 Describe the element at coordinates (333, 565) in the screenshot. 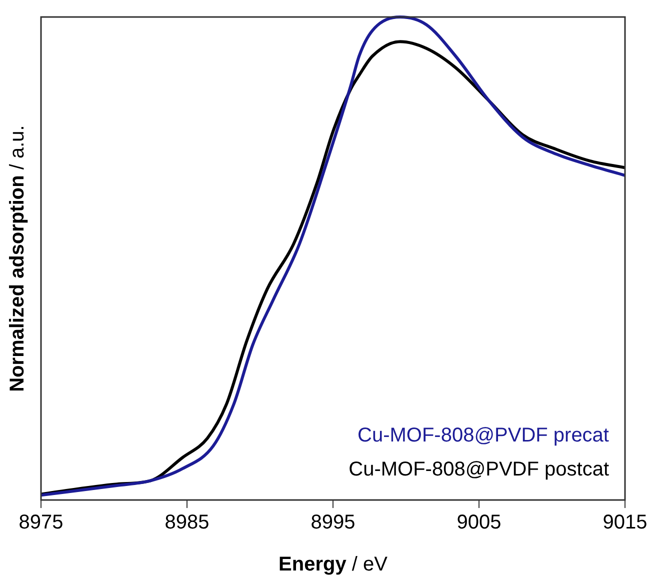

I see `x-axis-title: Energy / eV` at that location.